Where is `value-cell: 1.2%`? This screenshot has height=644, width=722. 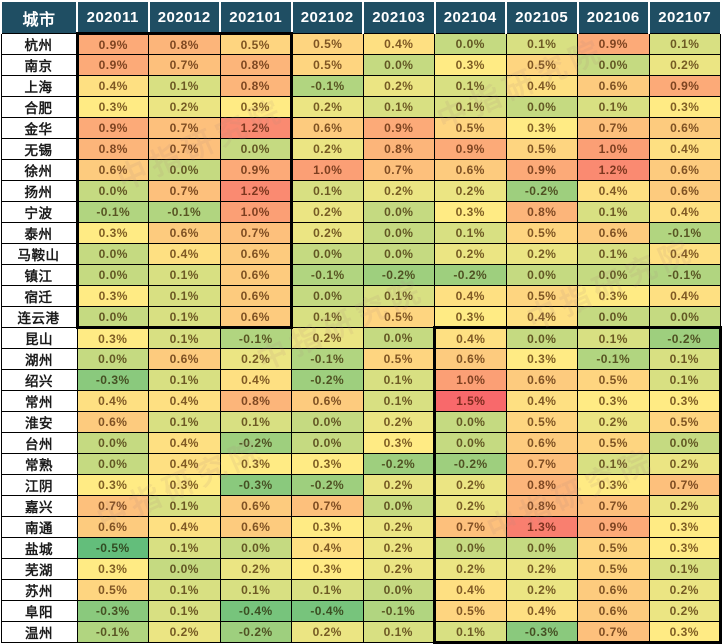
value-cell: 1.2% is located at coordinates (256, 191).